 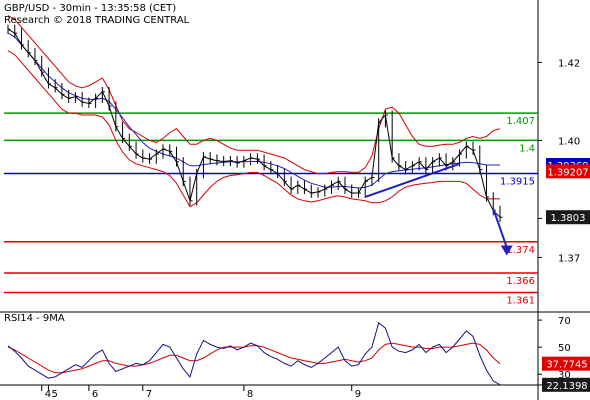 I want to click on trendline, so click(x=412, y=180).